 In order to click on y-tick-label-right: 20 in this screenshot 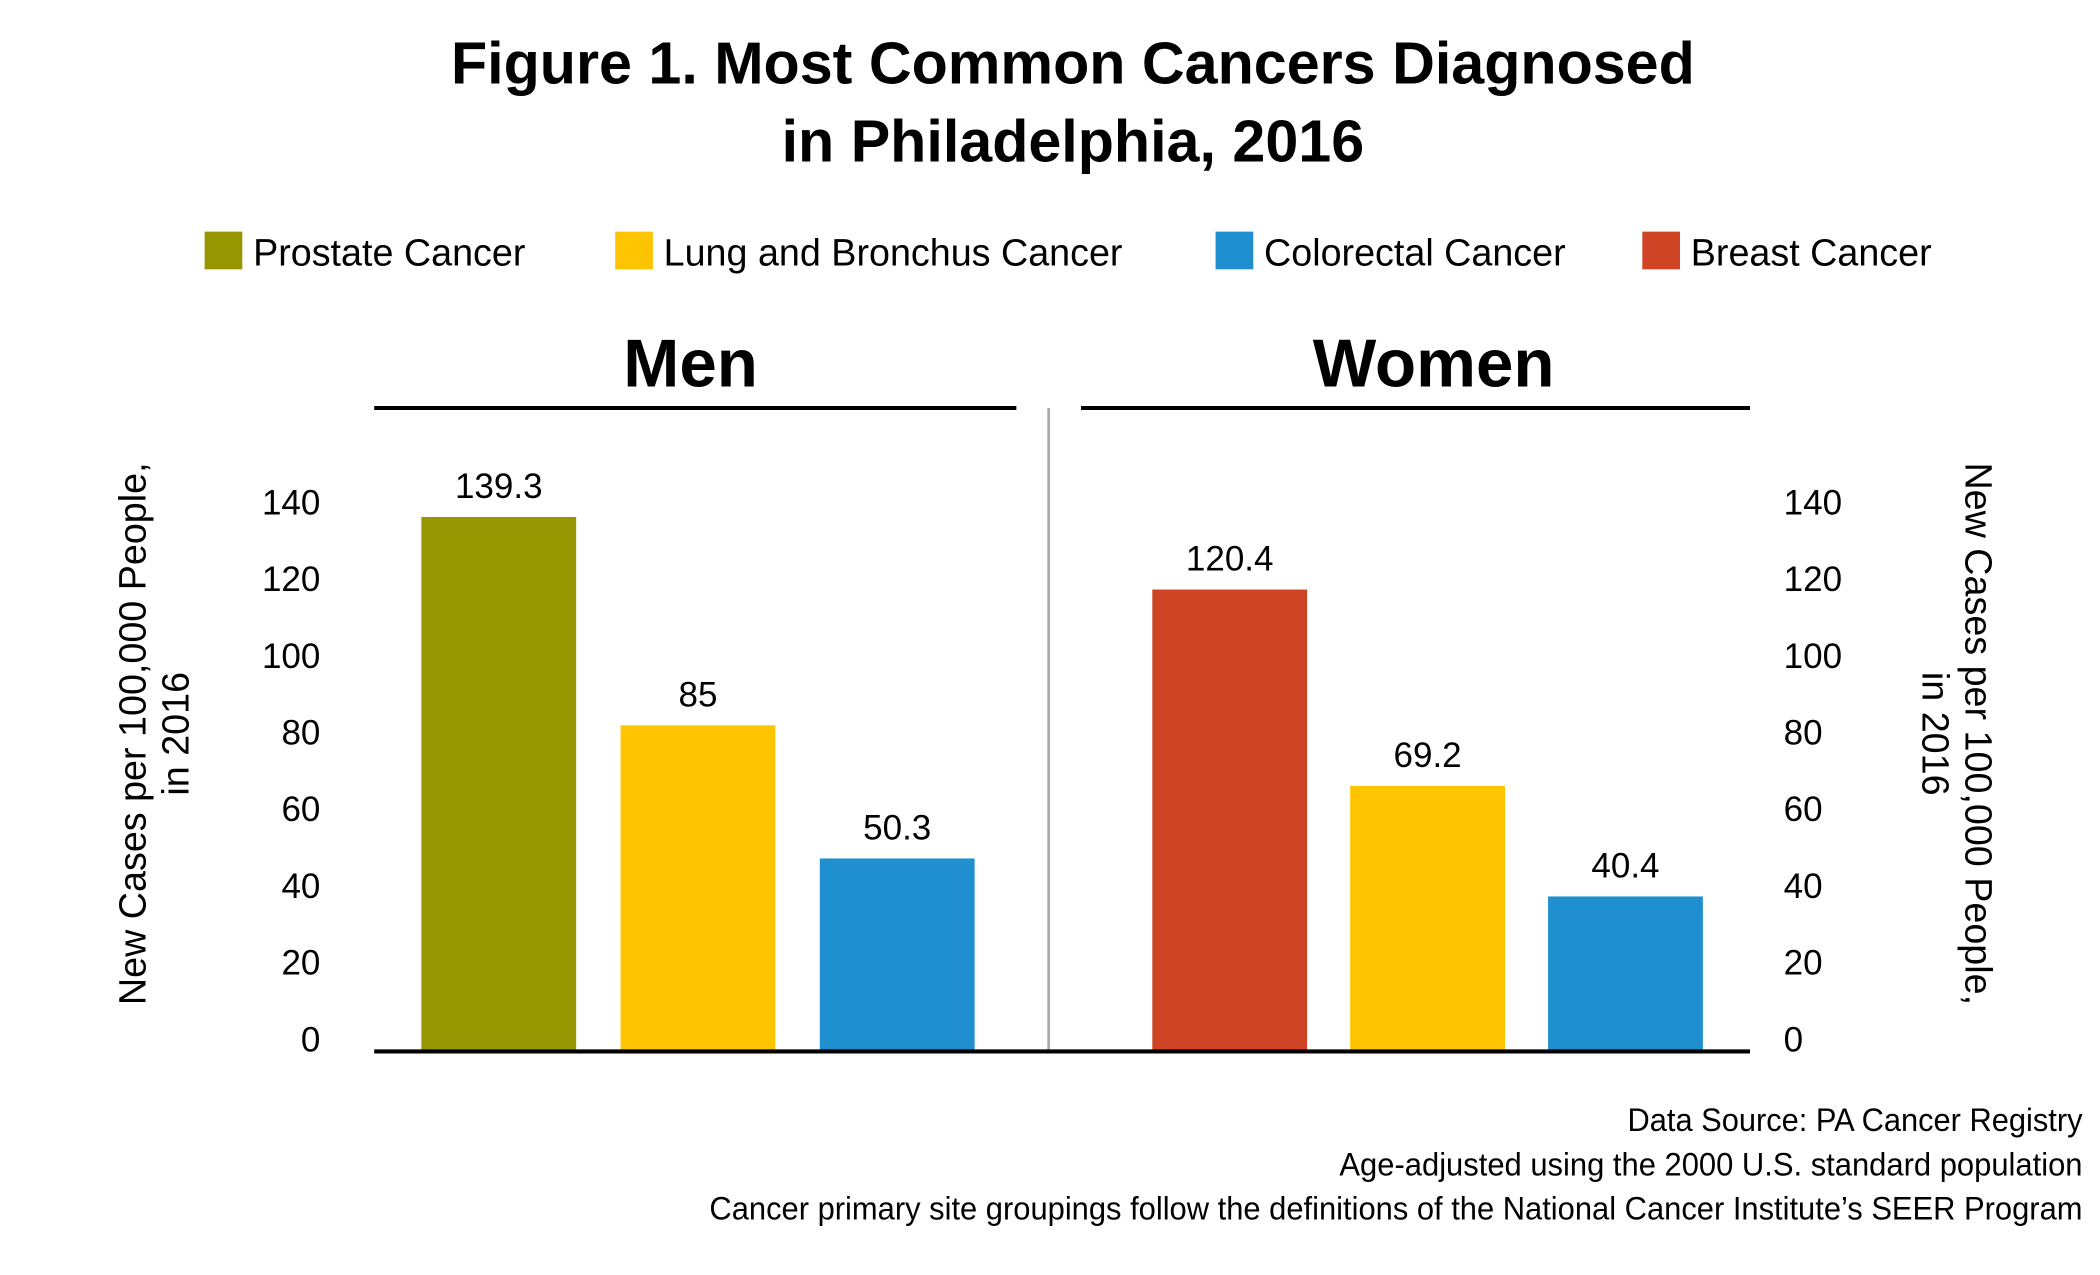, I will do `click(1803, 963)`.